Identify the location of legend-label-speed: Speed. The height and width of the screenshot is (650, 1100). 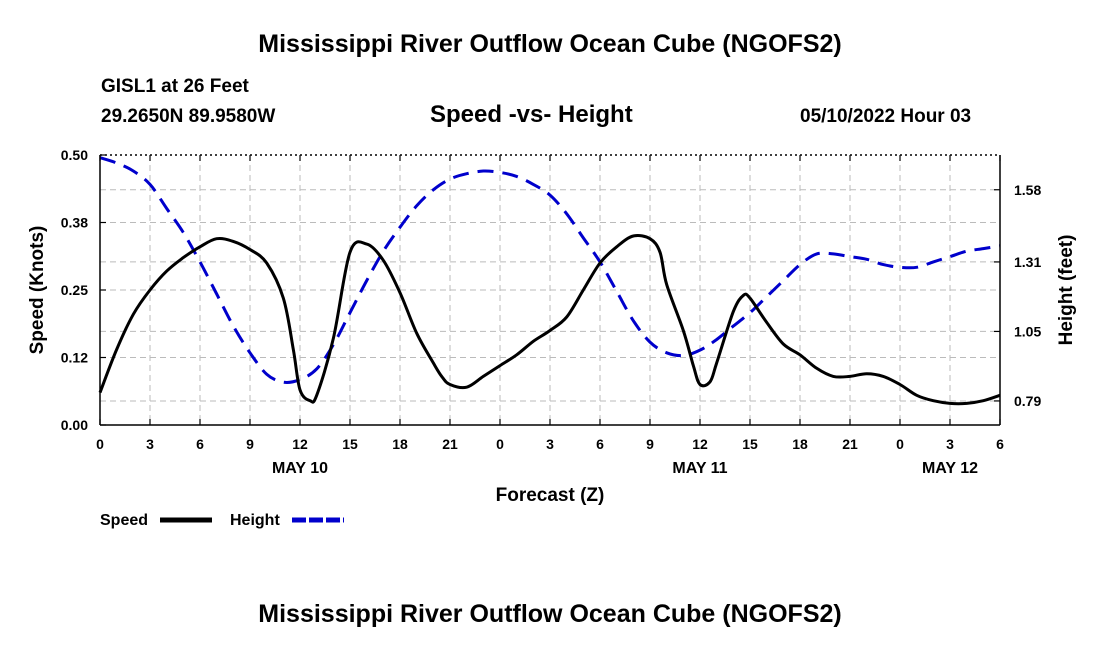
(124, 520).